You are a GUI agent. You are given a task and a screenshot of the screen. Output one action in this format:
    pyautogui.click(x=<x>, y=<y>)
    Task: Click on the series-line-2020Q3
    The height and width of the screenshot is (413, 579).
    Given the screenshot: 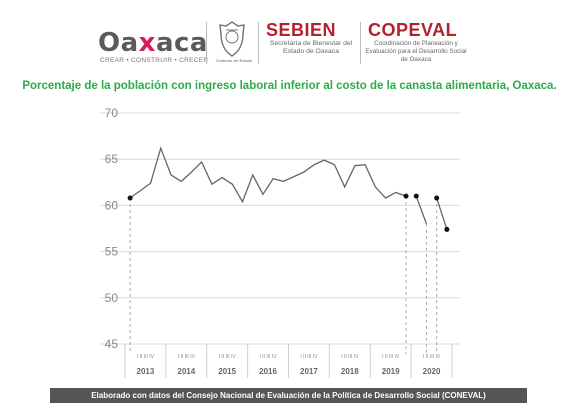 What is the action you would take?
    pyautogui.click(x=442, y=213)
    